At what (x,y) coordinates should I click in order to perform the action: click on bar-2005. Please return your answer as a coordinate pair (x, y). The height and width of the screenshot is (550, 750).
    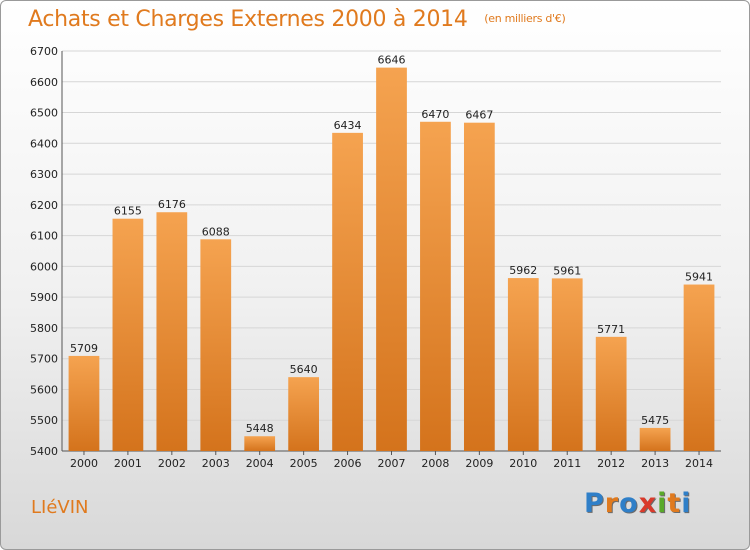
    Looking at the image, I should click on (304, 414).